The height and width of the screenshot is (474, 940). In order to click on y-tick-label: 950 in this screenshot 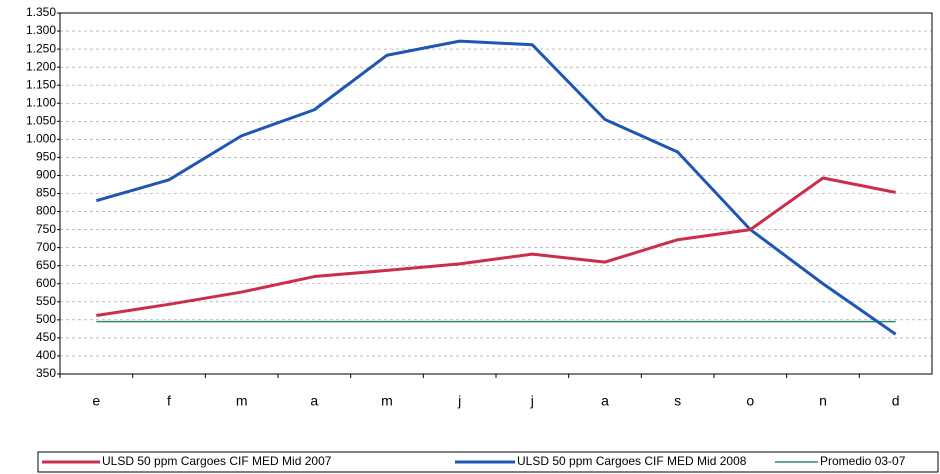, I will do `click(46, 157)`.